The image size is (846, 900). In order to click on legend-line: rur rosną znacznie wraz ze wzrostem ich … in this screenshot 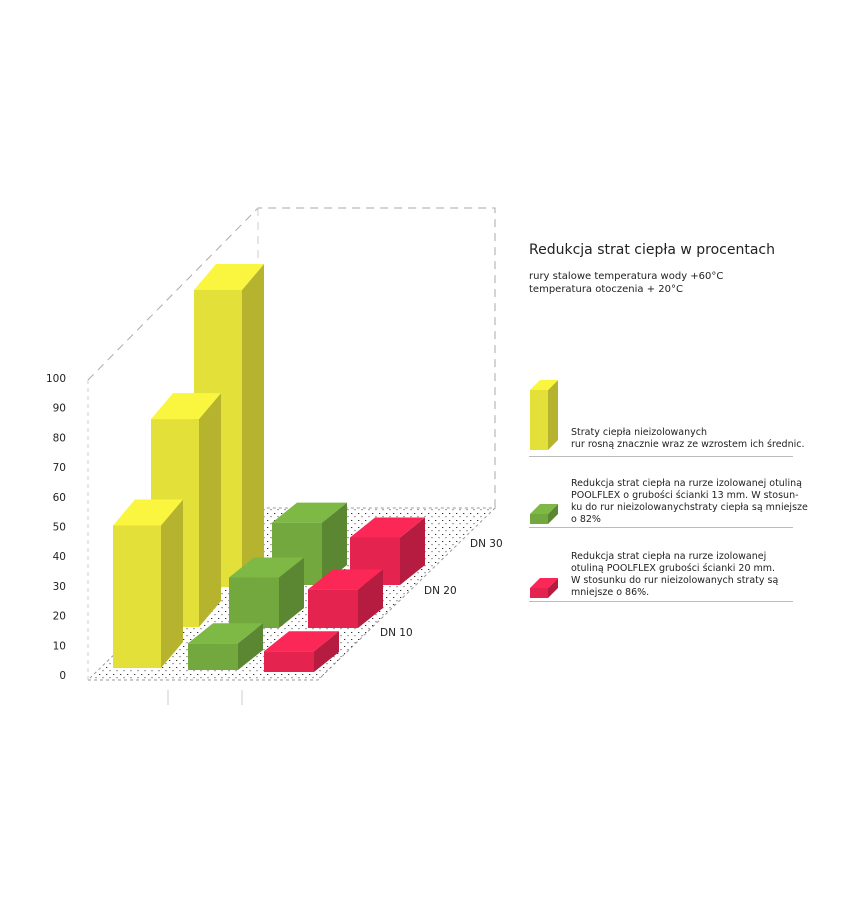, I will do `click(688, 444)`.